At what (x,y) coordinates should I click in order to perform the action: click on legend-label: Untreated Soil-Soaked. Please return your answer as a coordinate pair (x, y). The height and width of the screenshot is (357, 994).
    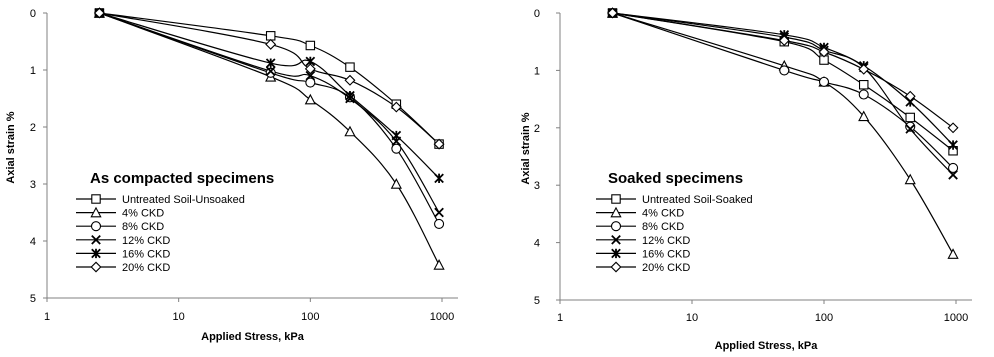
    Looking at the image, I should click on (697, 200).